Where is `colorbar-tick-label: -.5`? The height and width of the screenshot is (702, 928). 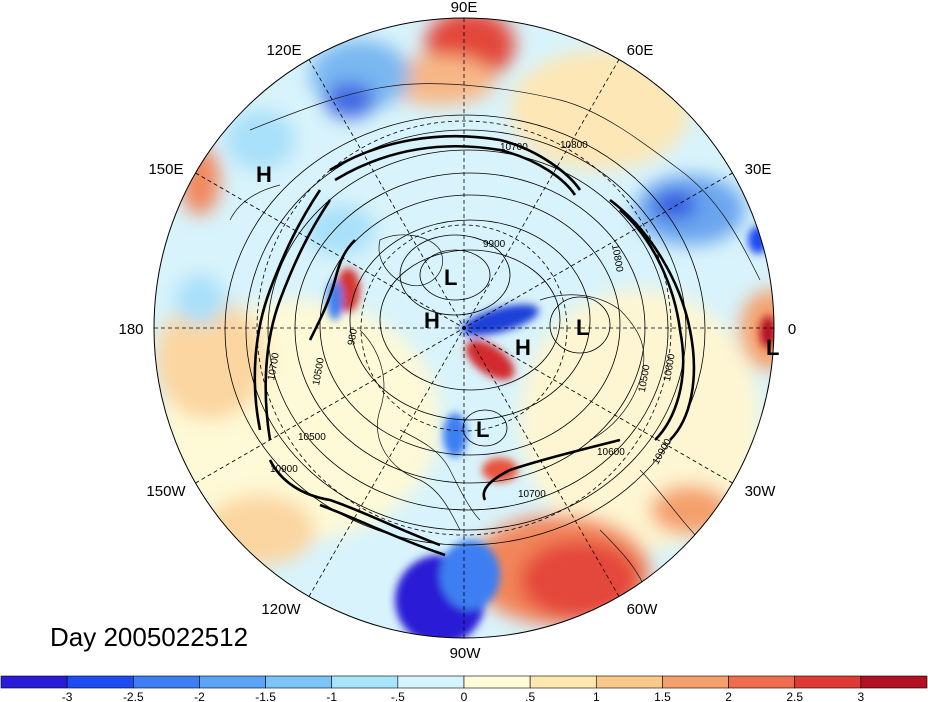
colorbar-tick-label: -.5 is located at coordinates (398, 696).